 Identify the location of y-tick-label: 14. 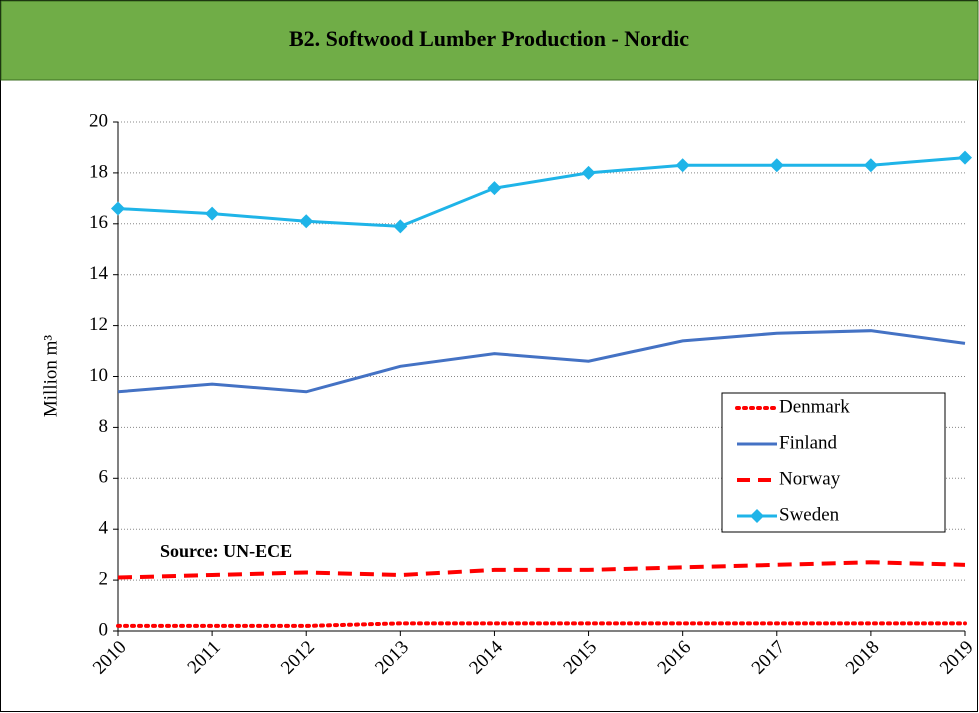
(99, 273).